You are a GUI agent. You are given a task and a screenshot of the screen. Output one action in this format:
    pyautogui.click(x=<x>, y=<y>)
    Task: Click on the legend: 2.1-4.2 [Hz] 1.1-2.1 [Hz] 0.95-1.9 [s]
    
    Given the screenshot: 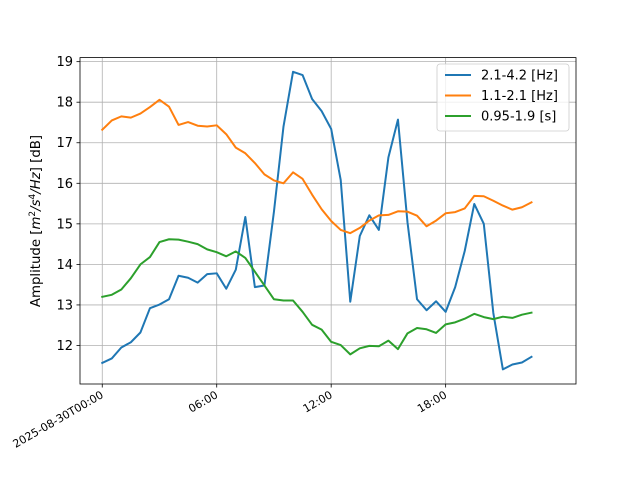 What is the action you would take?
    pyautogui.click(x=503, y=97)
    